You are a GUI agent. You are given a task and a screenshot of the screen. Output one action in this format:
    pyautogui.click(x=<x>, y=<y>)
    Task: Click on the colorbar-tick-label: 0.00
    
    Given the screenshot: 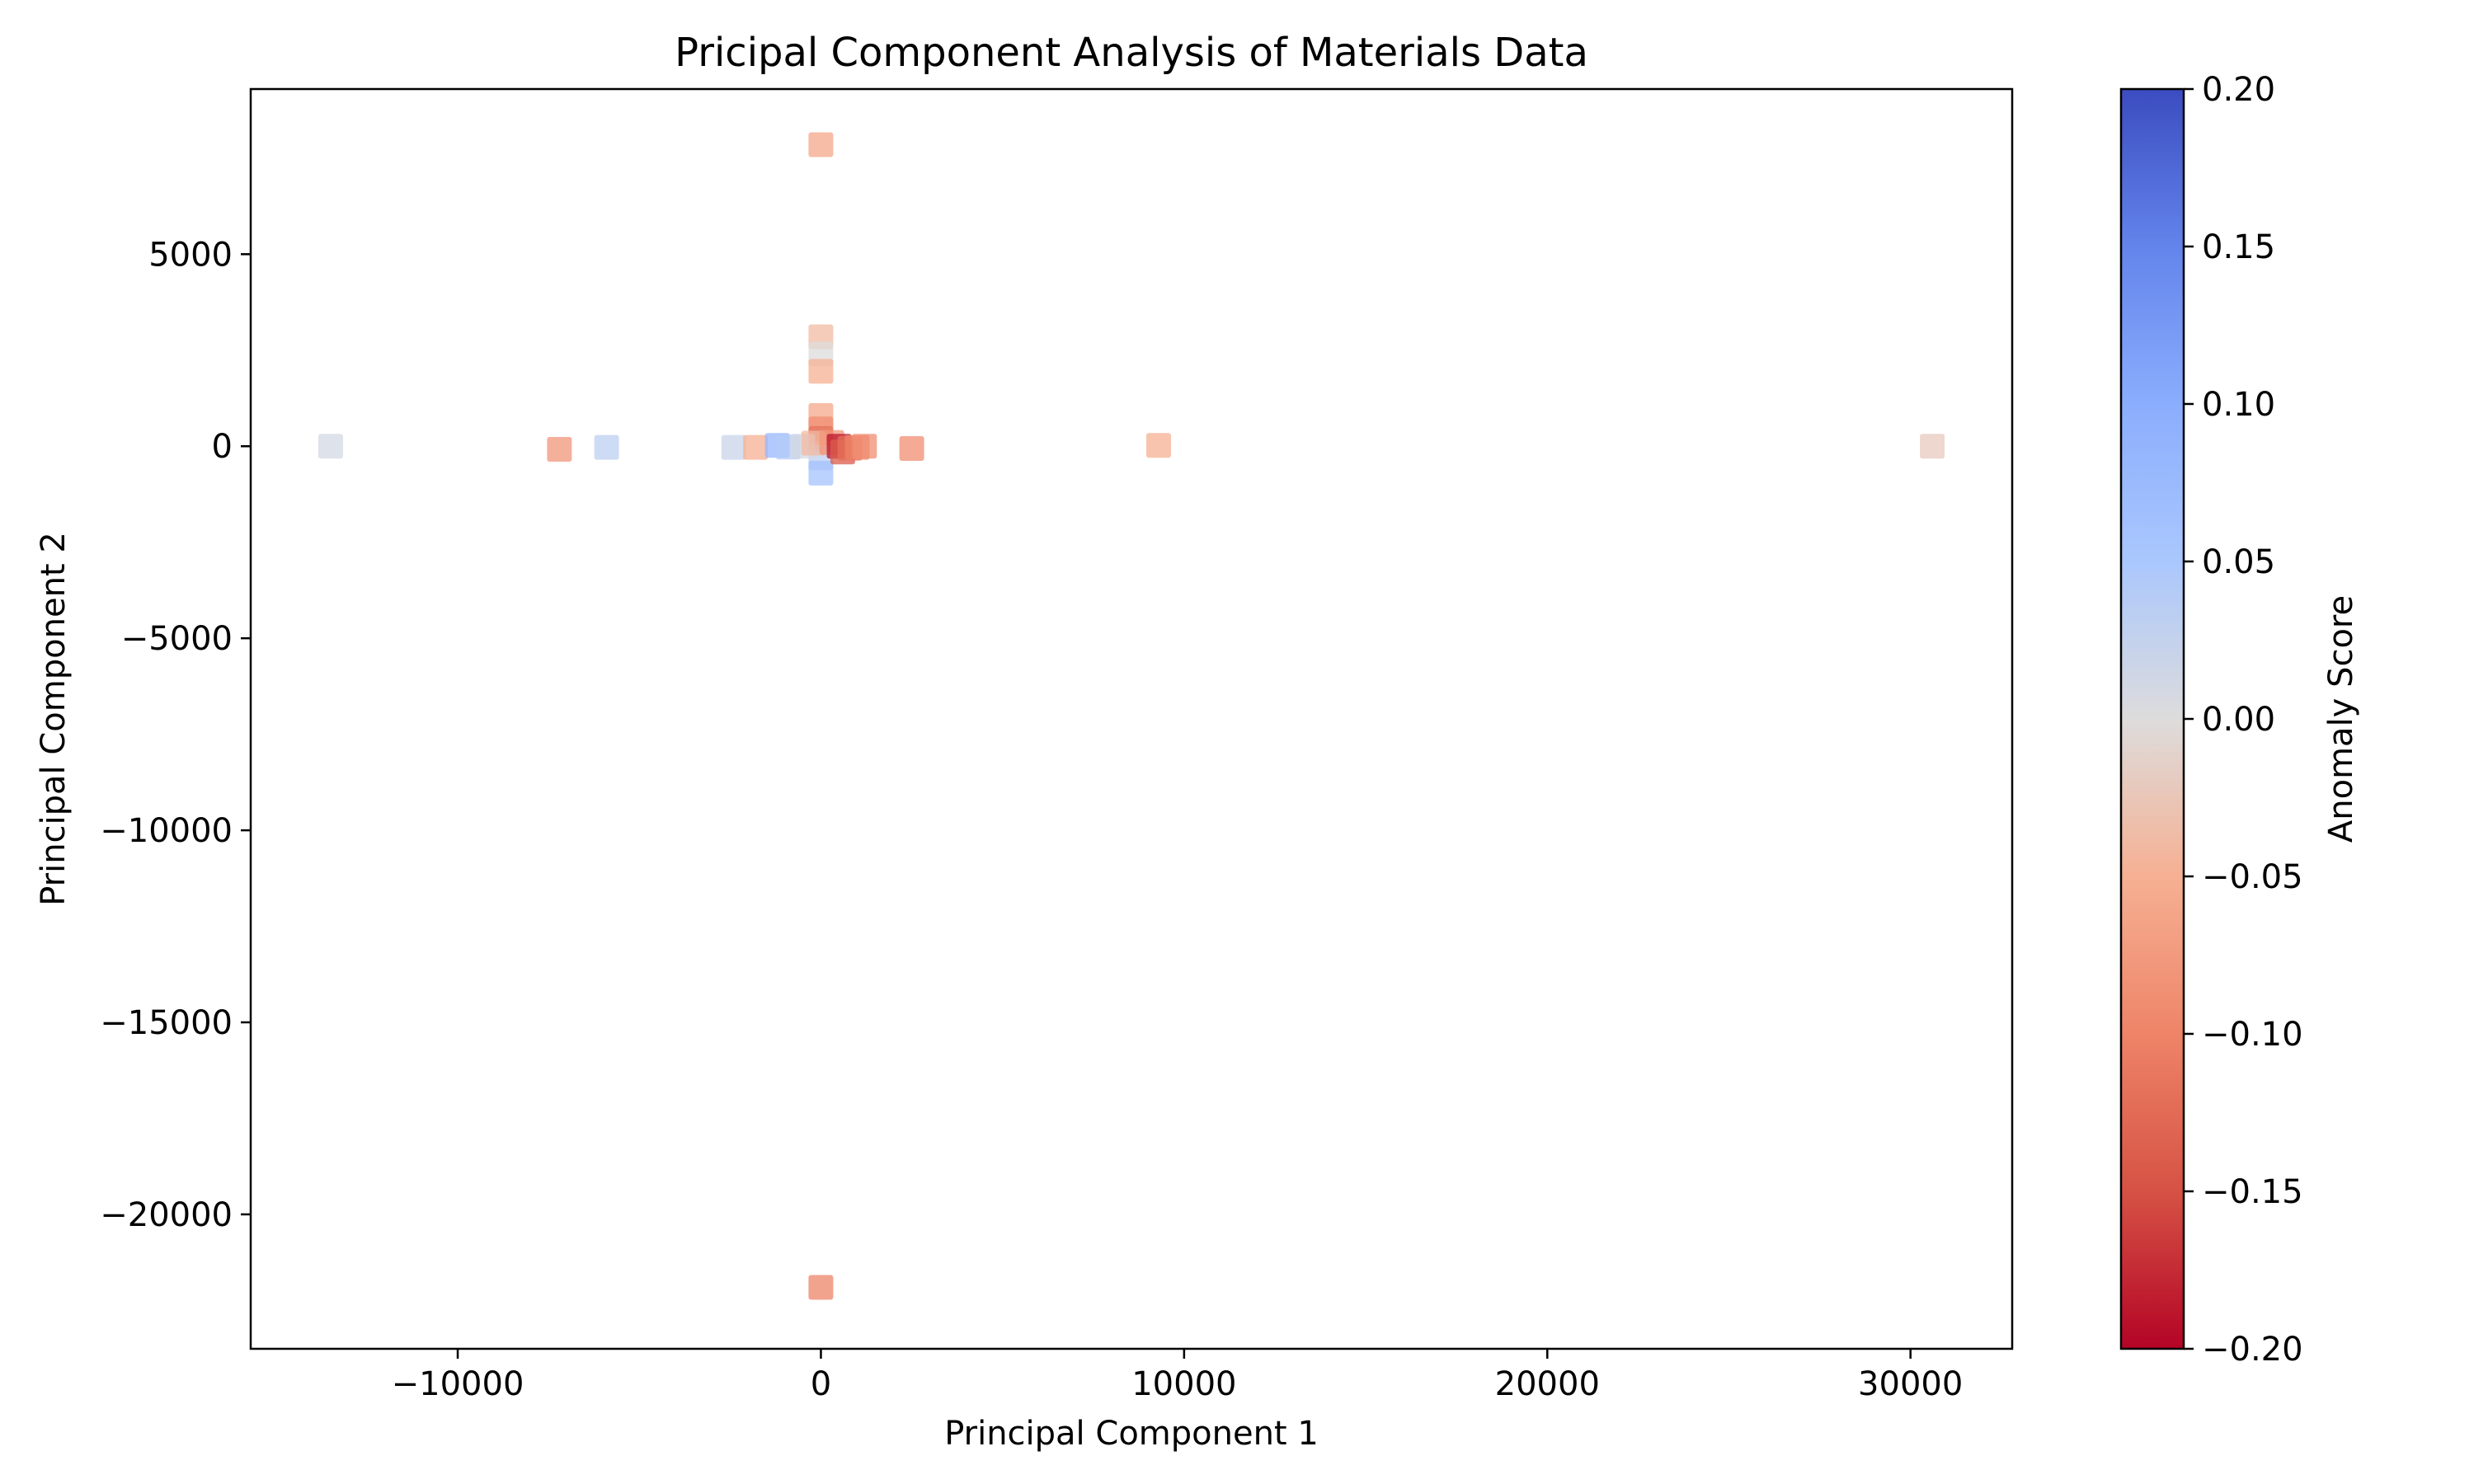 What is the action you would take?
    pyautogui.click(x=2238, y=720)
    